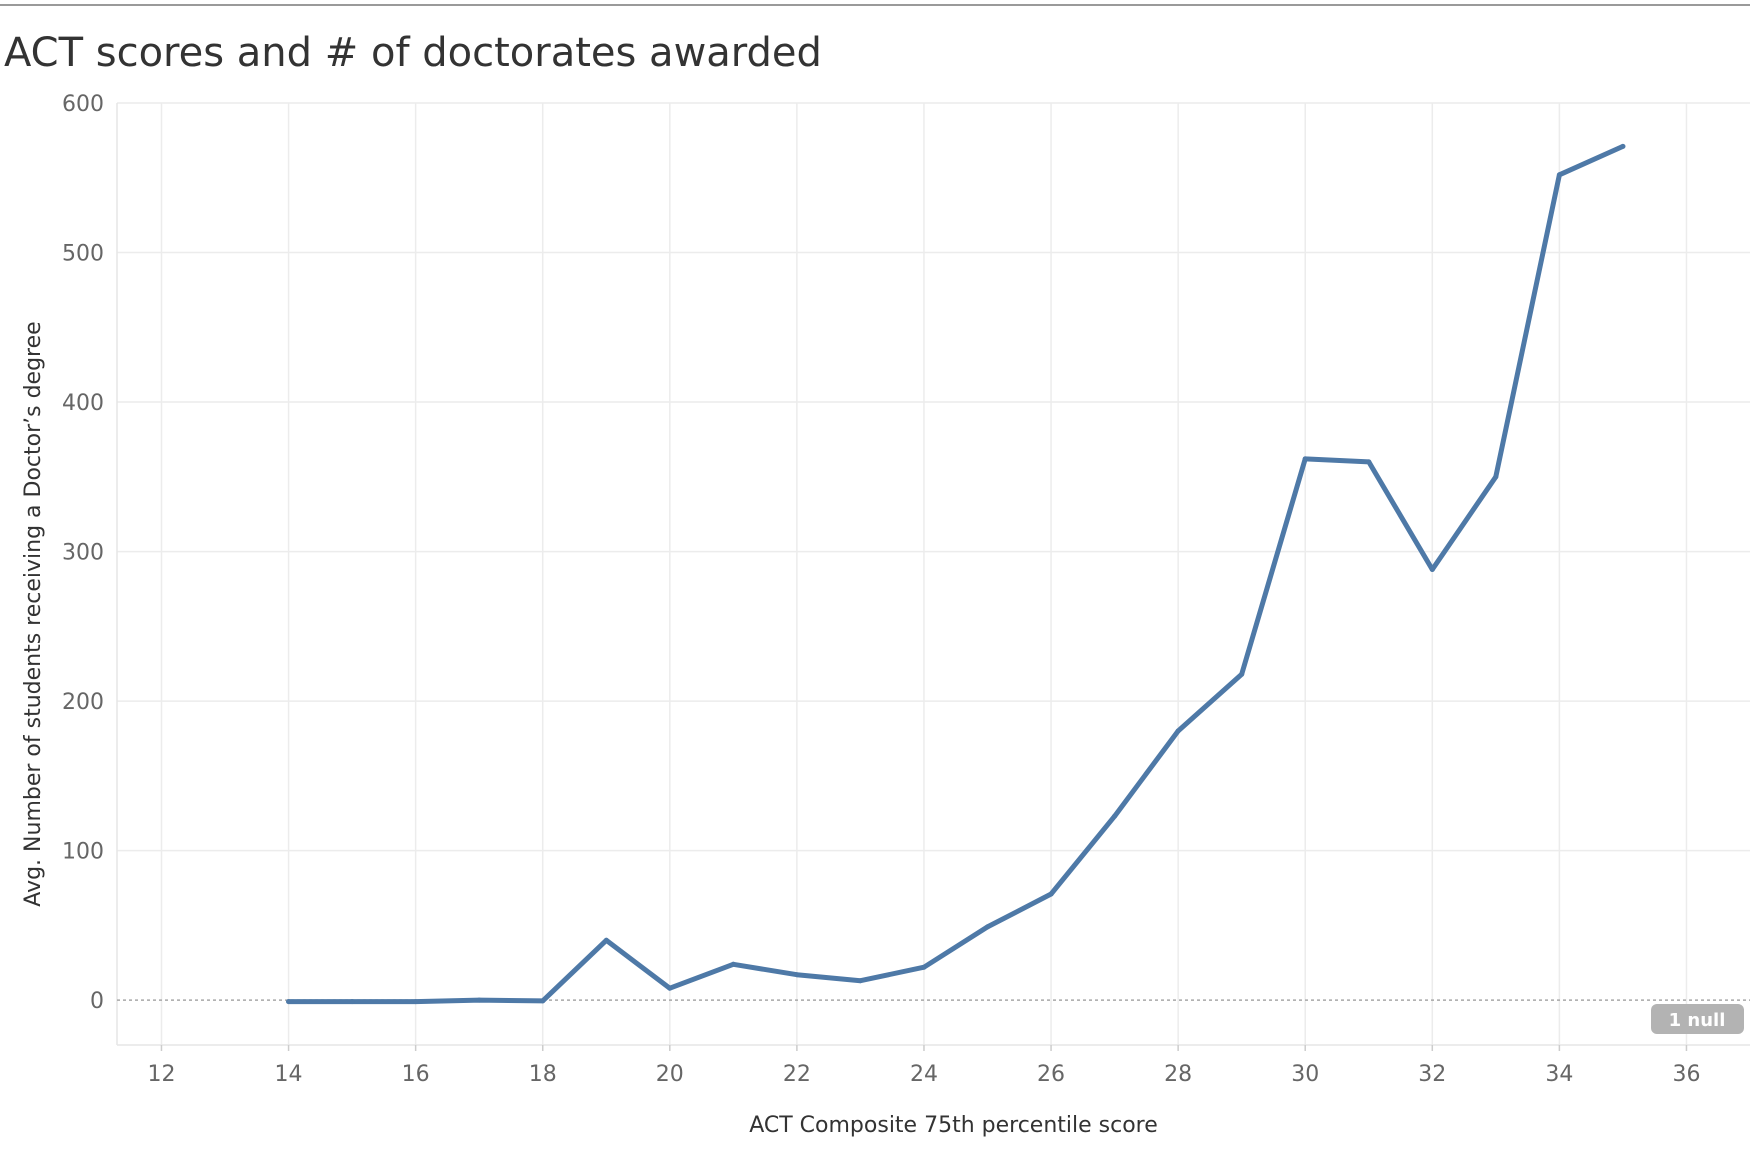  I want to click on x-axis-ticks: 12 14 16 18 20 22 24 26 28 30 32 34 36, so click(923, 1066).